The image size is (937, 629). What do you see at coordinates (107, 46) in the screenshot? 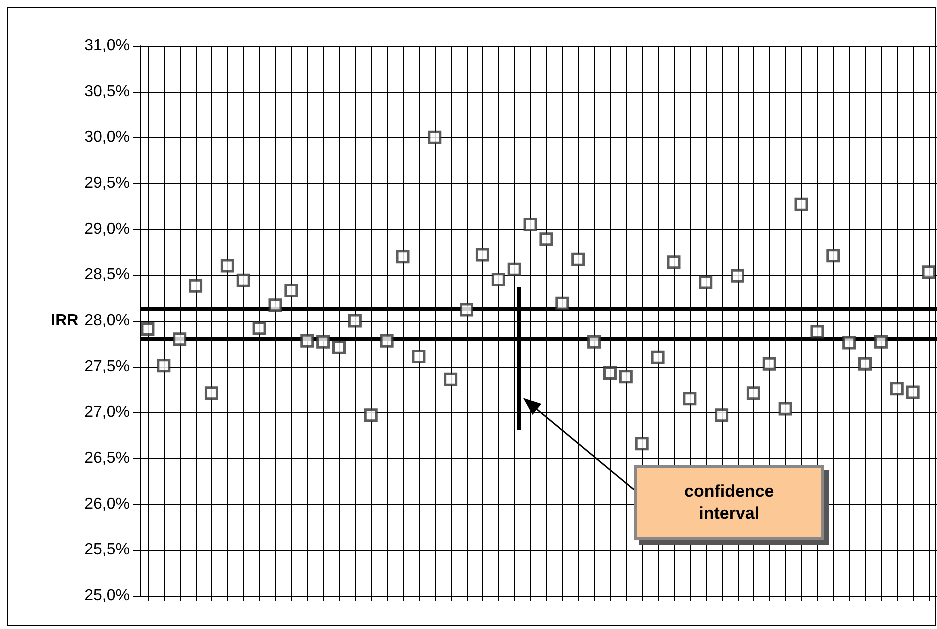
I see `y-tick-label: 31,0%` at bounding box center [107, 46].